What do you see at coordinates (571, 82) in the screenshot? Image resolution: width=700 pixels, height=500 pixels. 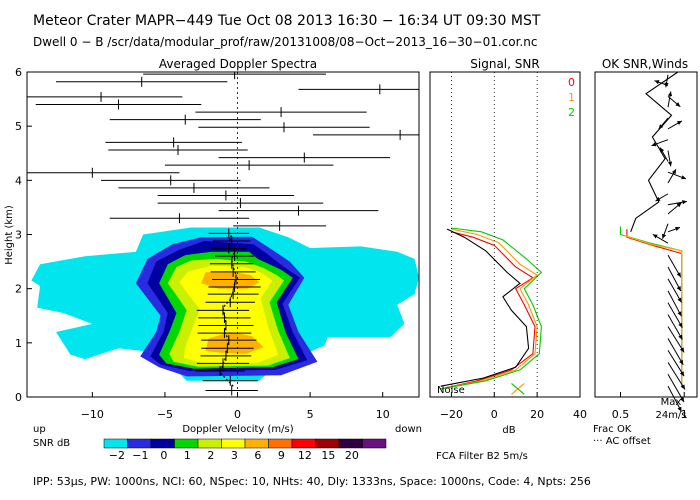 I see `beam-0-label: 0` at bounding box center [571, 82].